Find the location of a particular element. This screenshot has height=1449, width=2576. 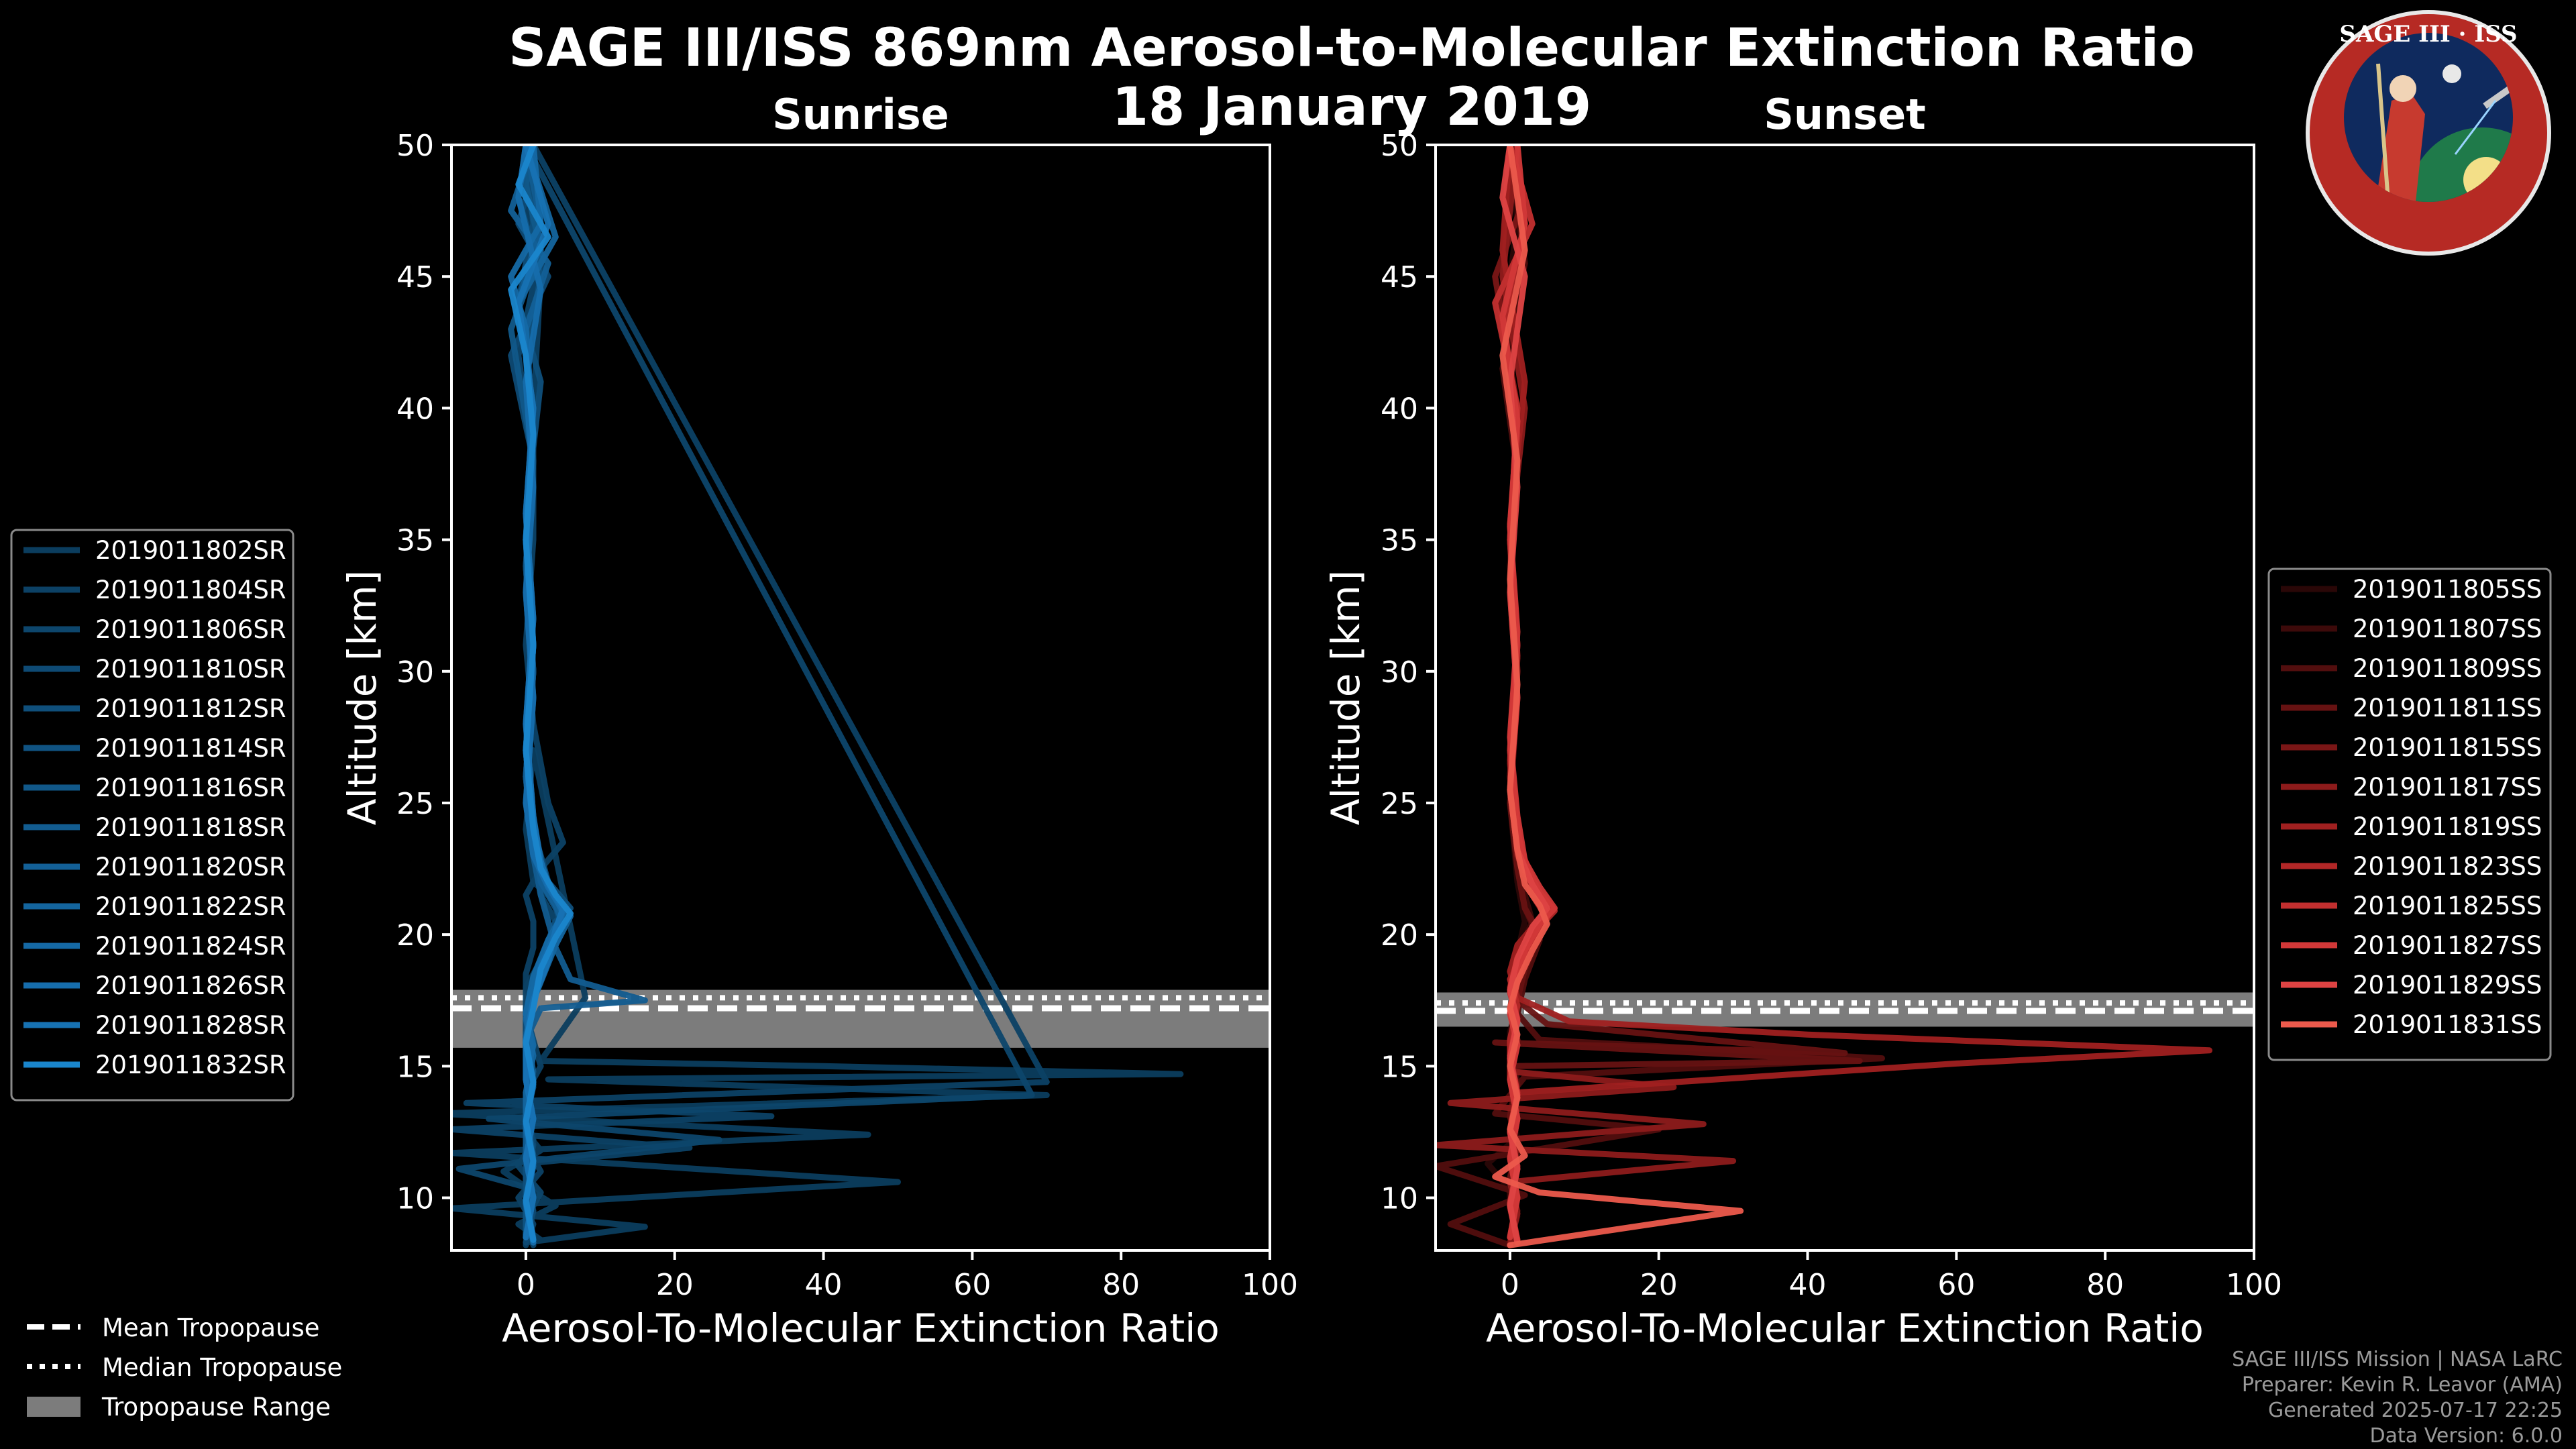

legend-label-2019011825SS: 2019011825SS is located at coordinates (2447, 906).